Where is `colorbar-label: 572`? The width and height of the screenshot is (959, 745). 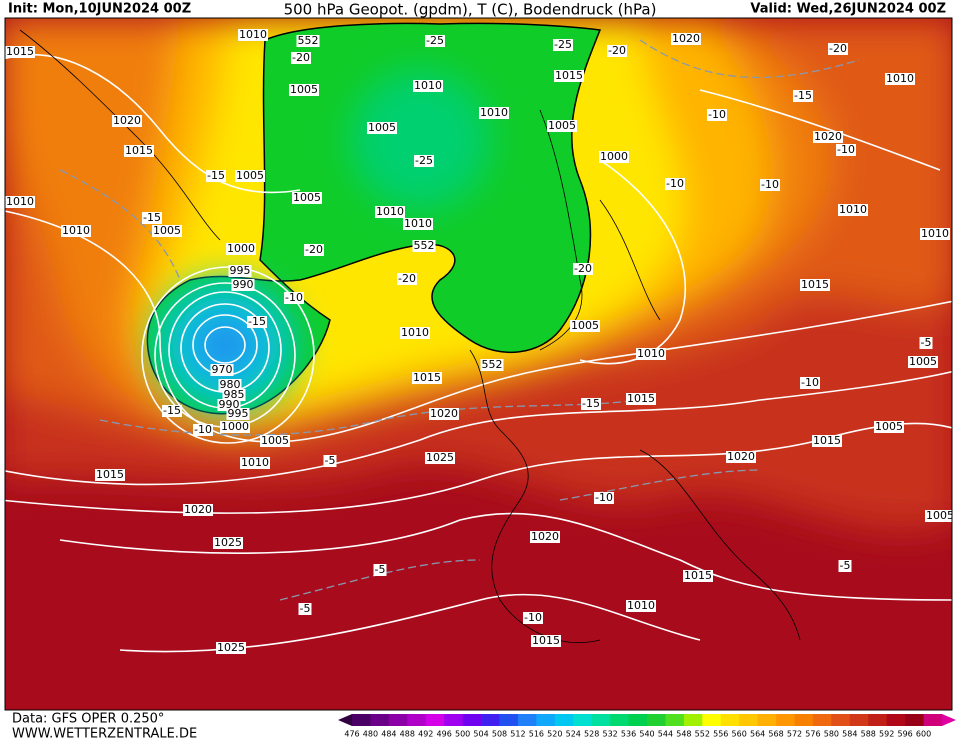 colorbar-label: 572 is located at coordinates (794, 734).